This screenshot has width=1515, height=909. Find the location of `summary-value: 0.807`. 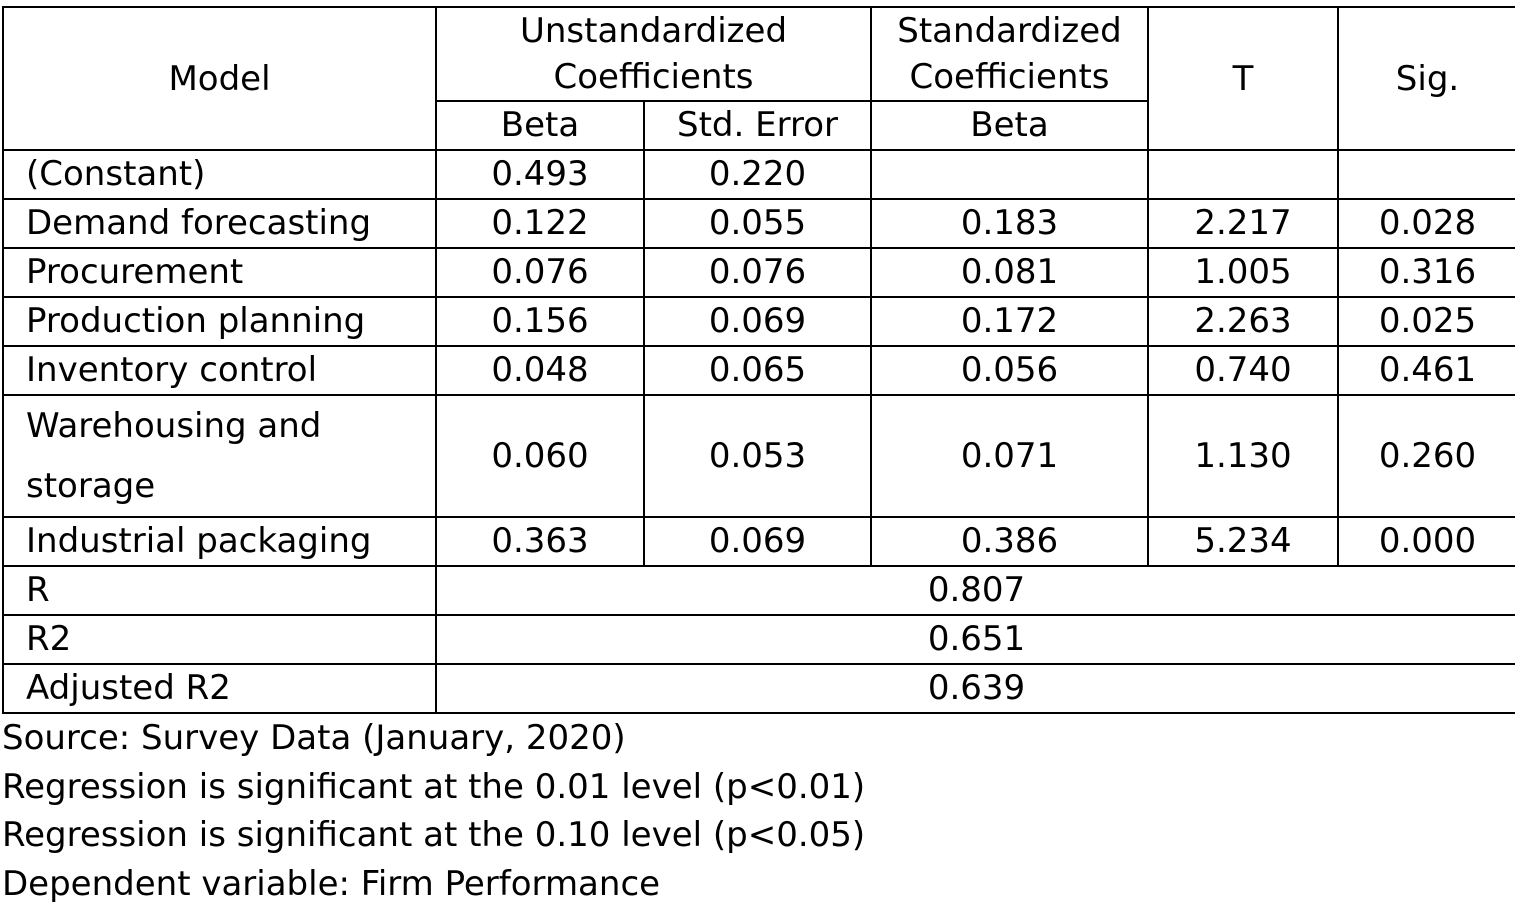

summary-value: 0.807 is located at coordinates (974, 590).